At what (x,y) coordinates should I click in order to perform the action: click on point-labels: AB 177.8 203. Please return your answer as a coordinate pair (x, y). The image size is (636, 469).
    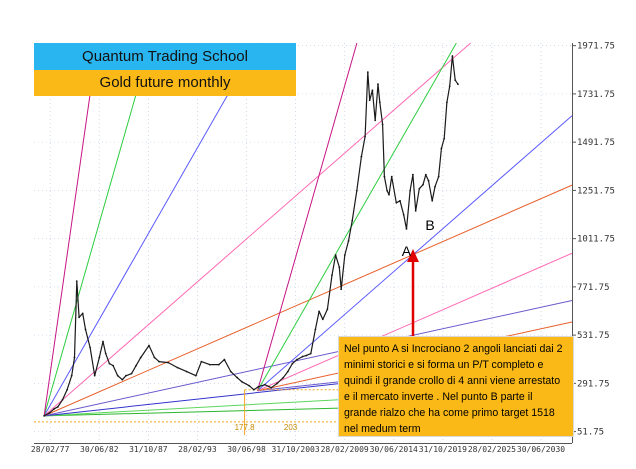
    Looking at the image, I should click on (335, 324).